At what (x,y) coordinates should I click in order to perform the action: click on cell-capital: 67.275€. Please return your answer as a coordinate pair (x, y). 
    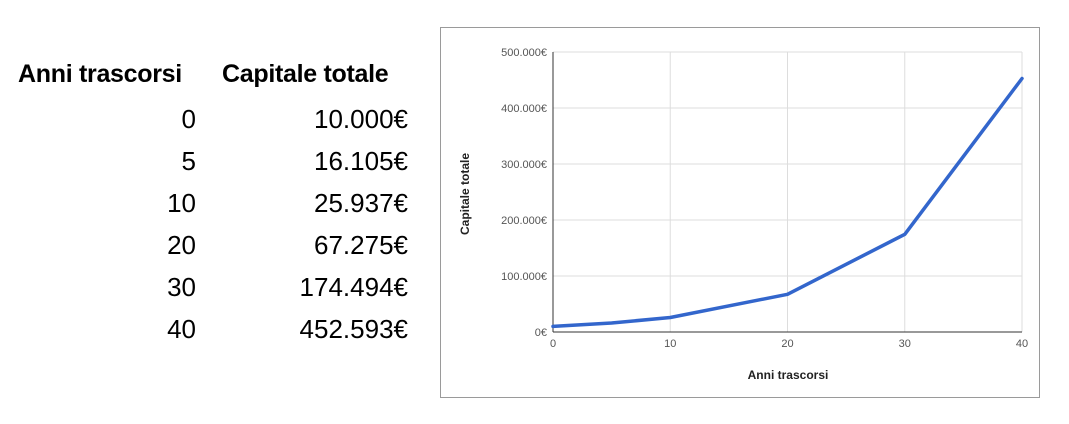
    Looking at the image, I should click on (361, 245).